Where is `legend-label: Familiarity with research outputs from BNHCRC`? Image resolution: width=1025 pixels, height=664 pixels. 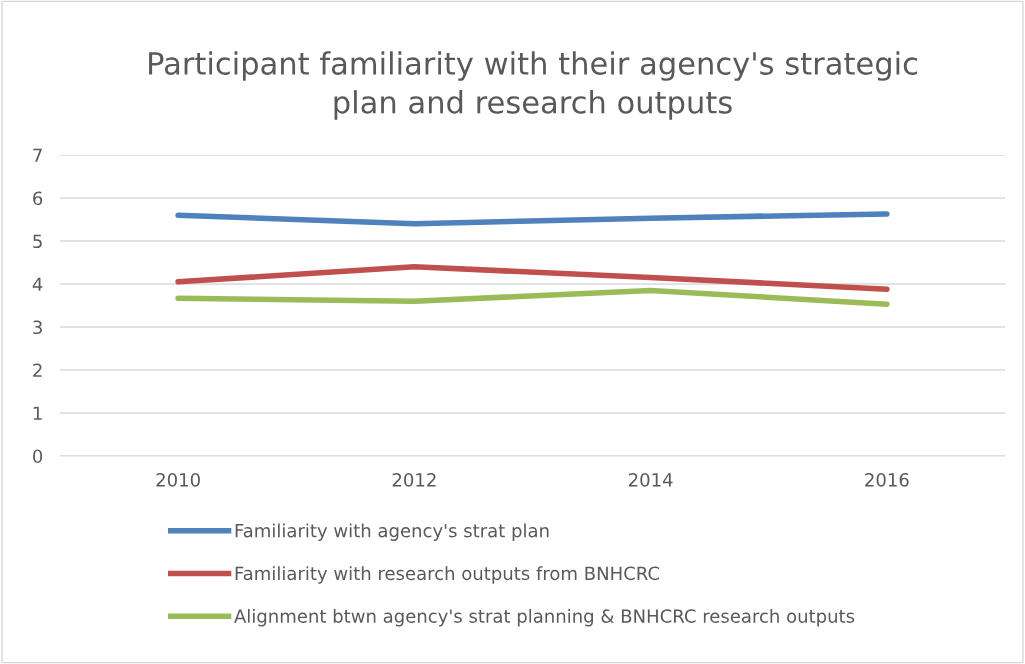
legend-label: Familiarity with research outputs from BNHCRC is located at coordinates (447, 575).